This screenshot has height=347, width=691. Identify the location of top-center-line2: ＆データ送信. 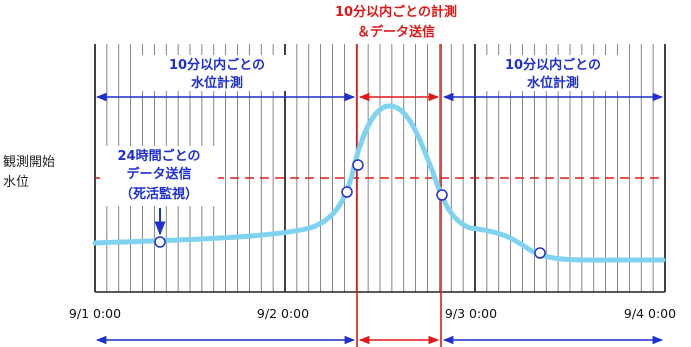
(396, 32).